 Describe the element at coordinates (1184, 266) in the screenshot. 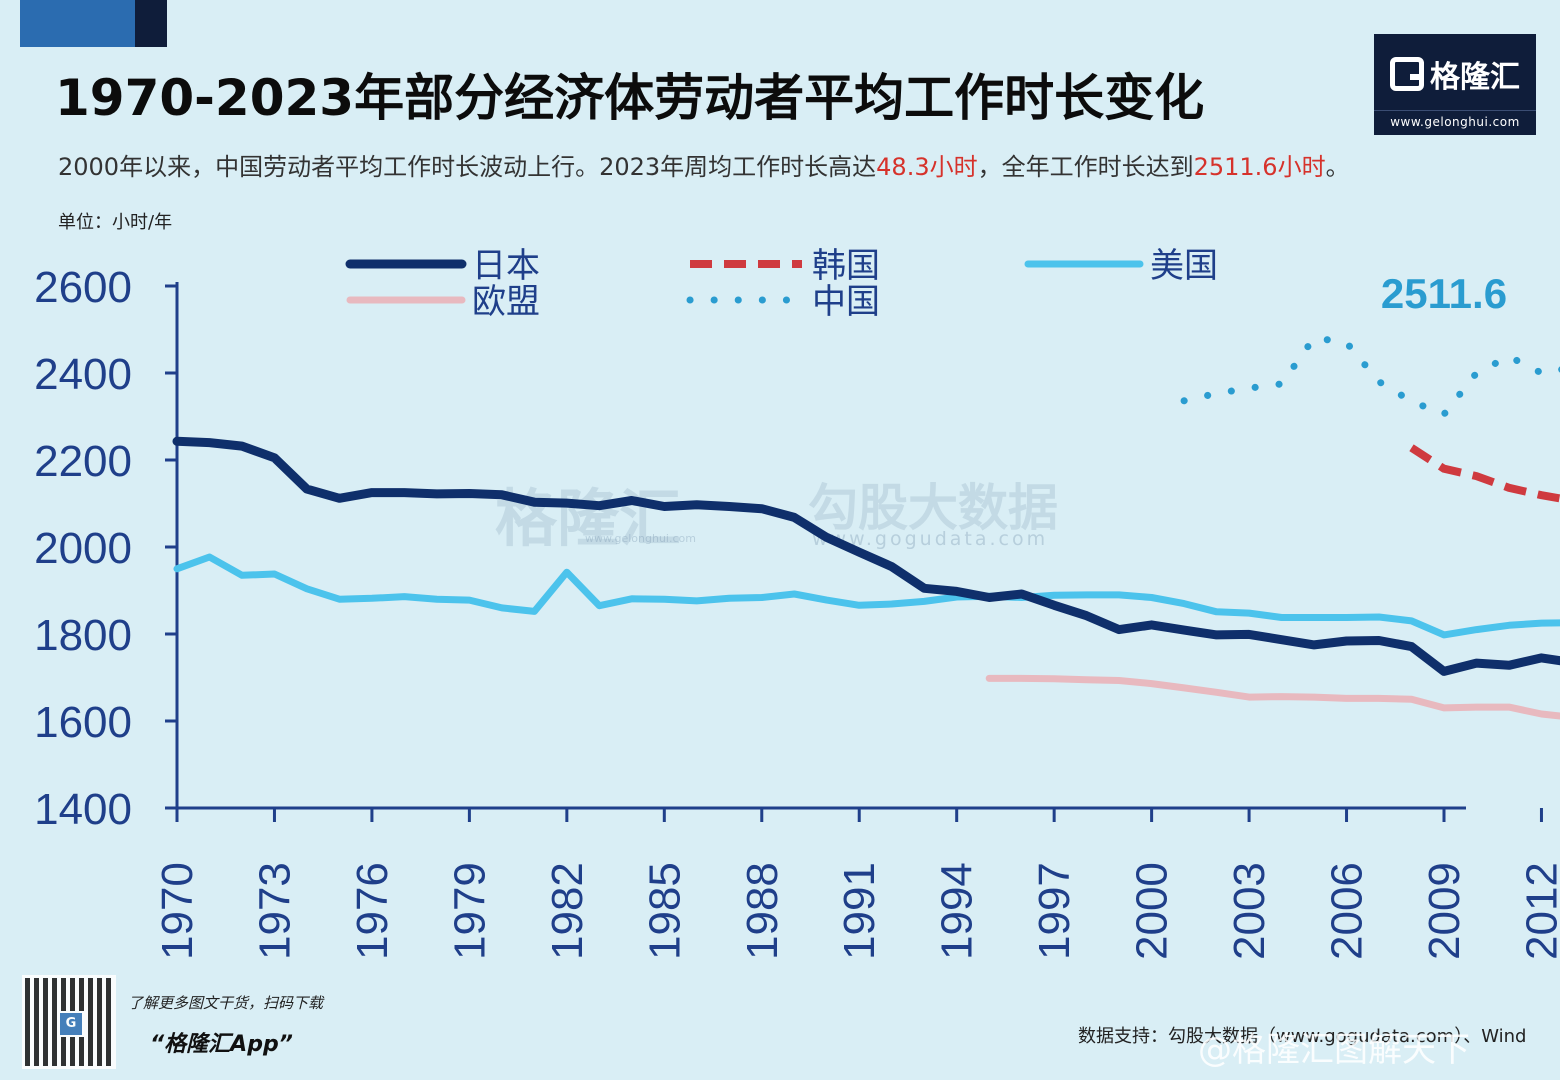

I see `legend-label-usa: 美国` at that location.